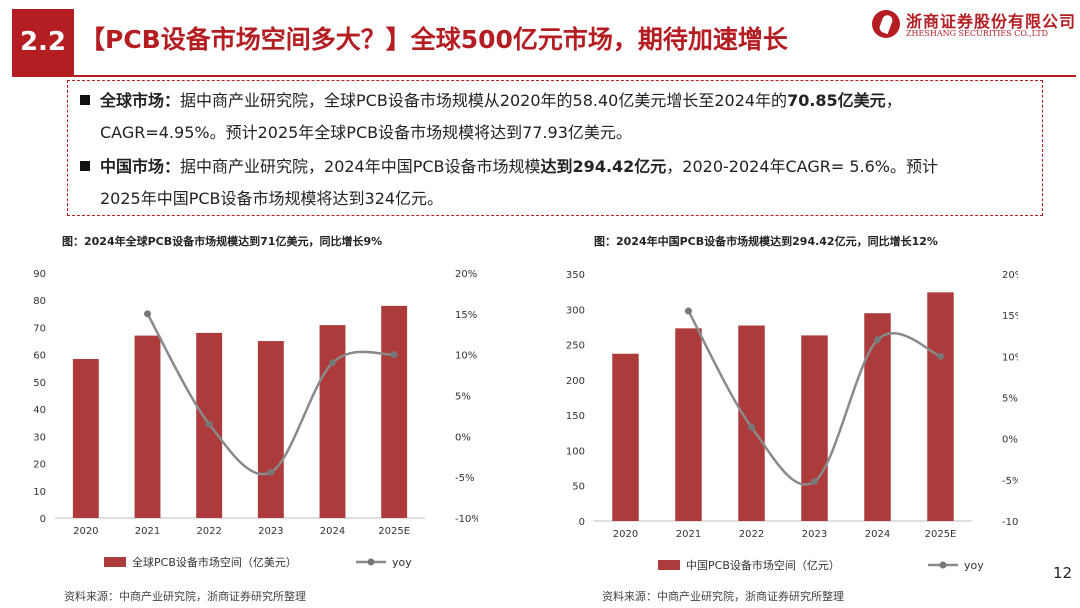  Describe the element at coordinates (575, 346) in the screenshot. I see `left-axis-tick-label: 250` at that location.